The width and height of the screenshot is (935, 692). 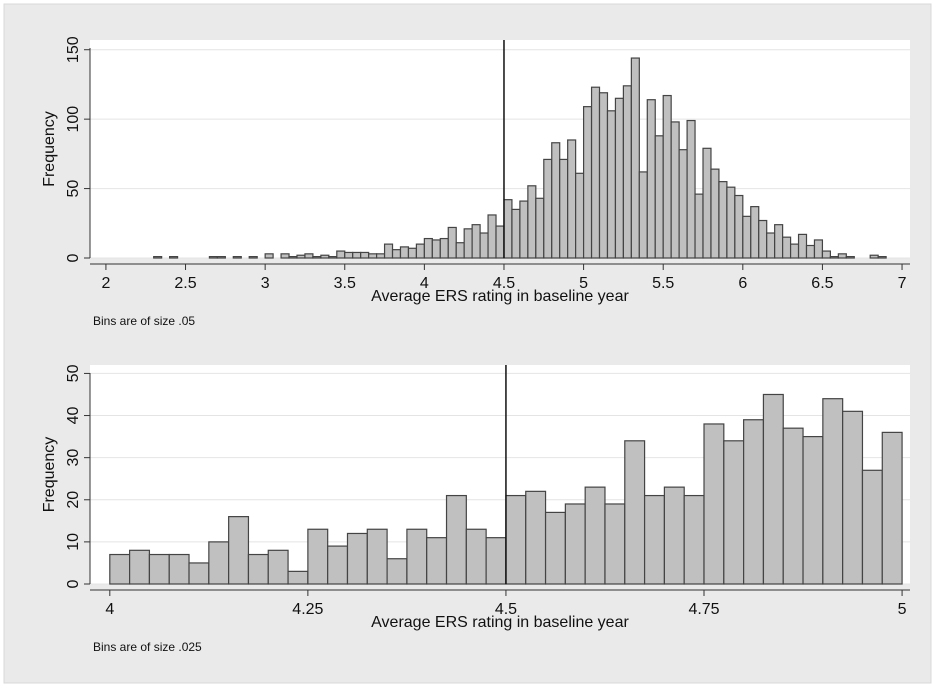 I want to click on y-tick-label: 150, so click(x=73, y=49).